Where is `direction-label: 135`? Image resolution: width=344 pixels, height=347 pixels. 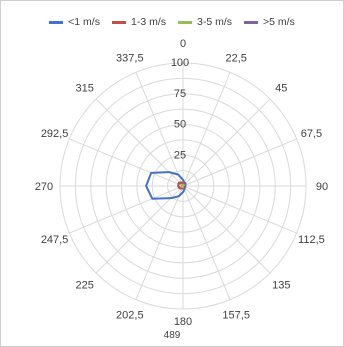 direction-label: 135 is located at coordinates (281, 285).